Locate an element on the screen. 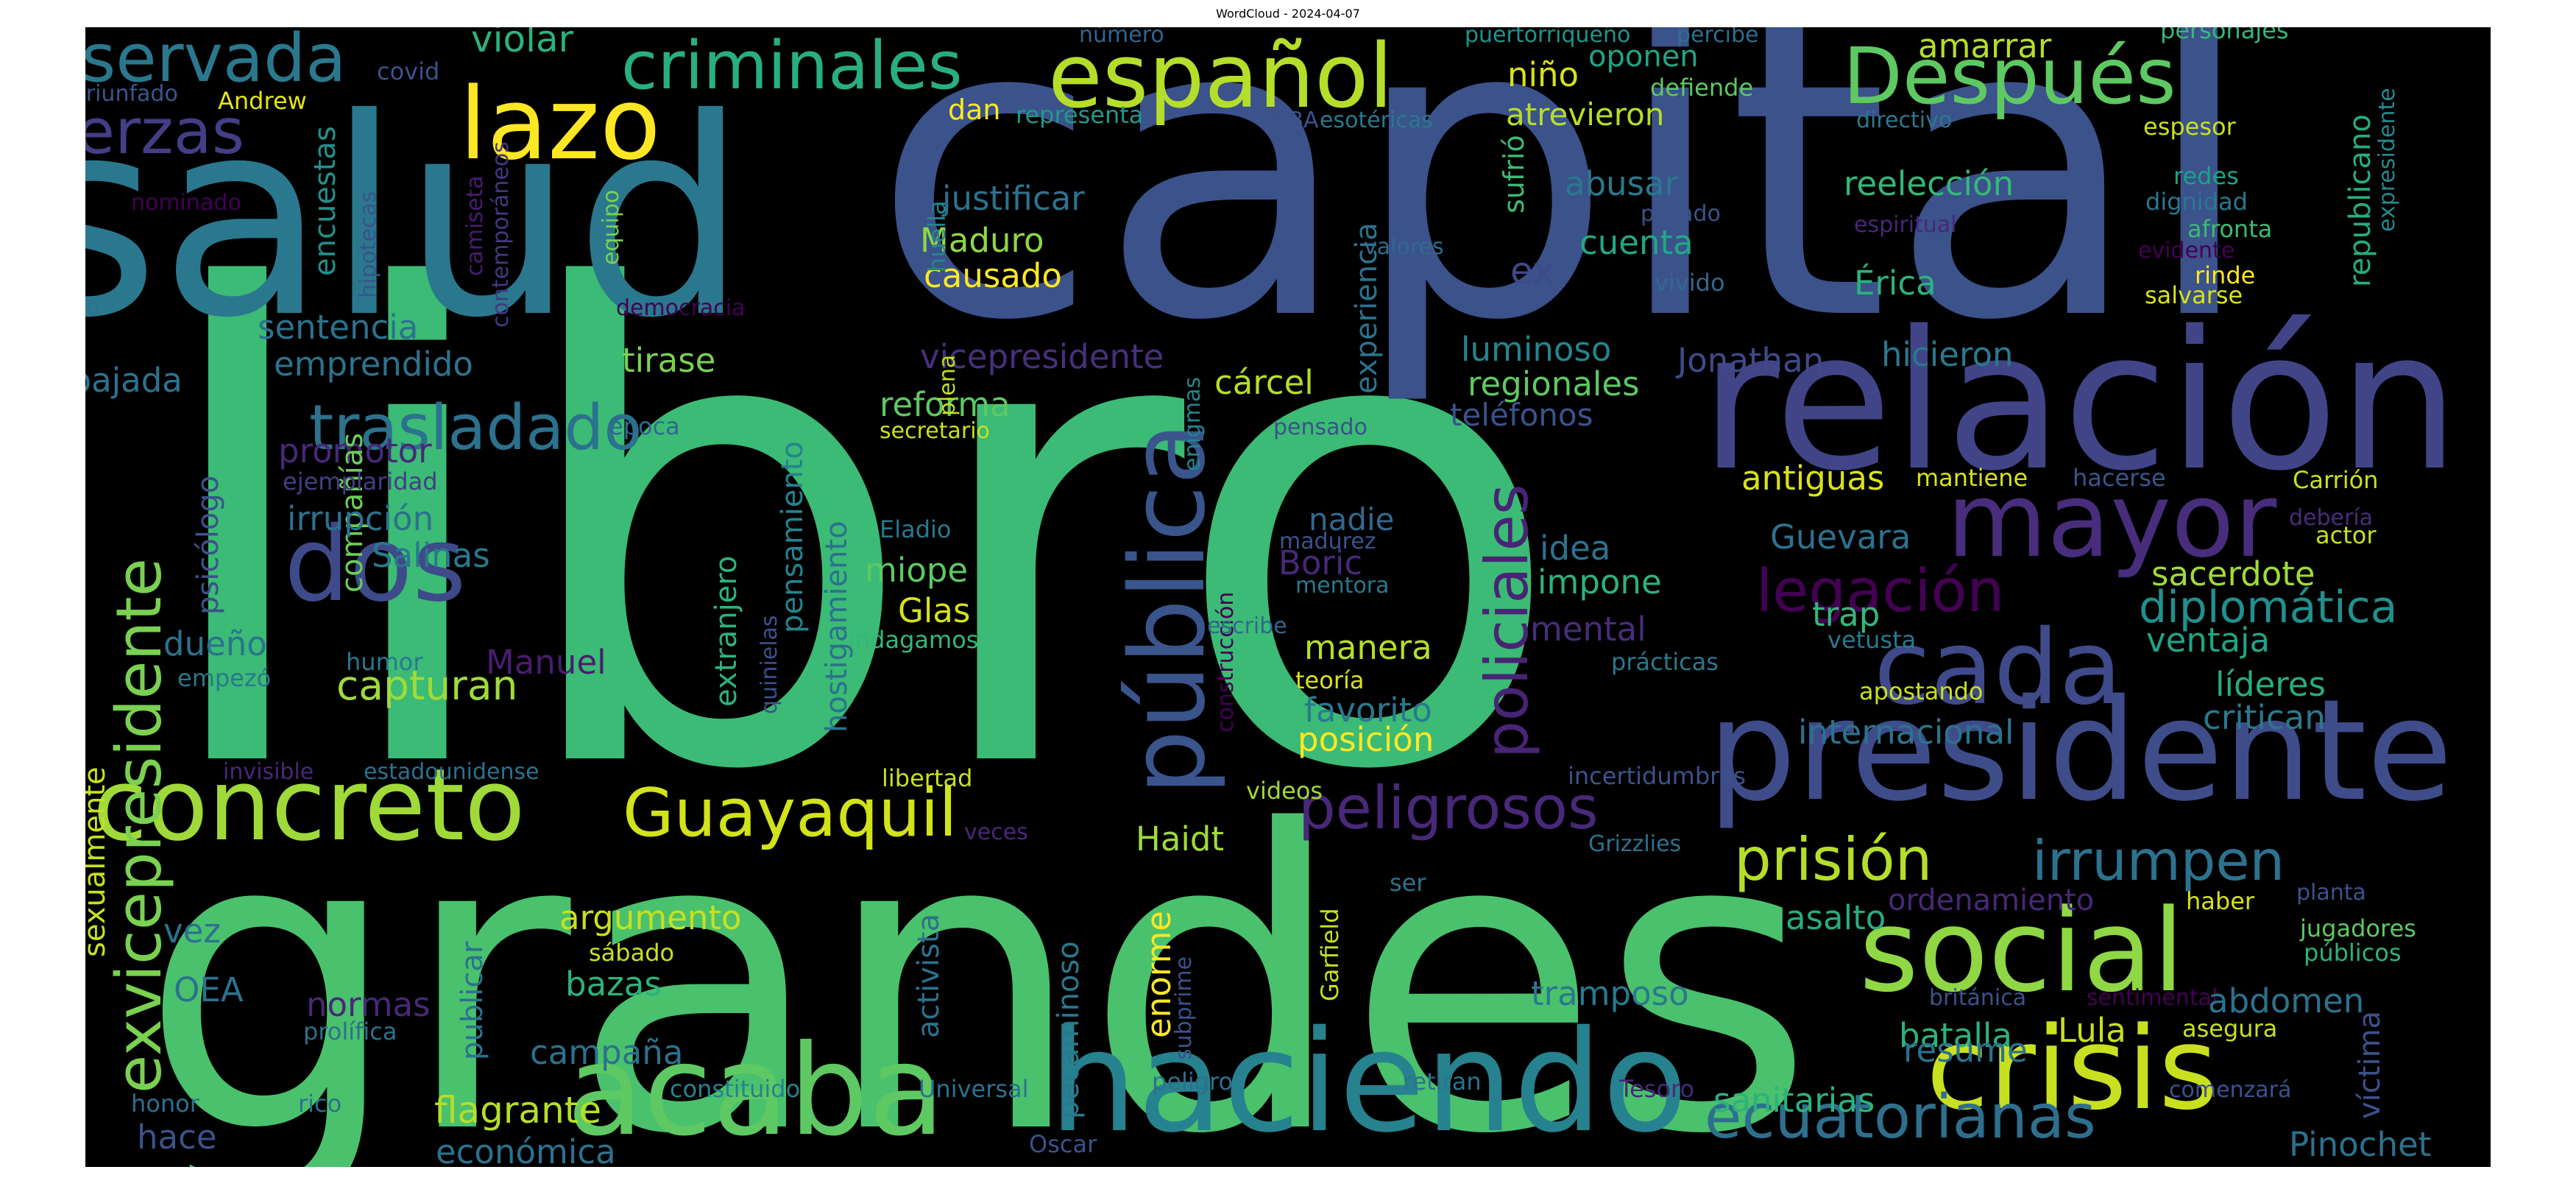 The height and width of the screenshot is (1178, 2576). word-actor: actor is located at coordinates (2346, 535).